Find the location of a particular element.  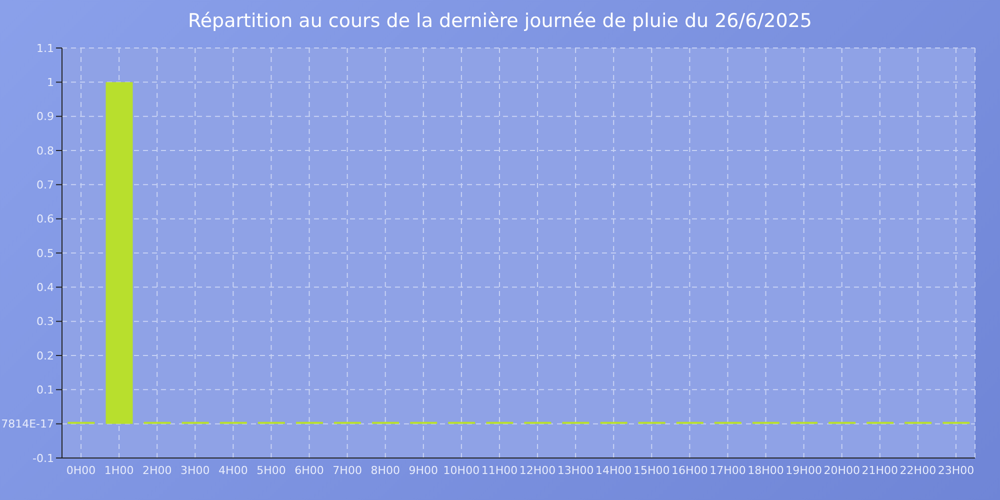

x-tick-label: 2H00 is located at coordinates (157, 470).